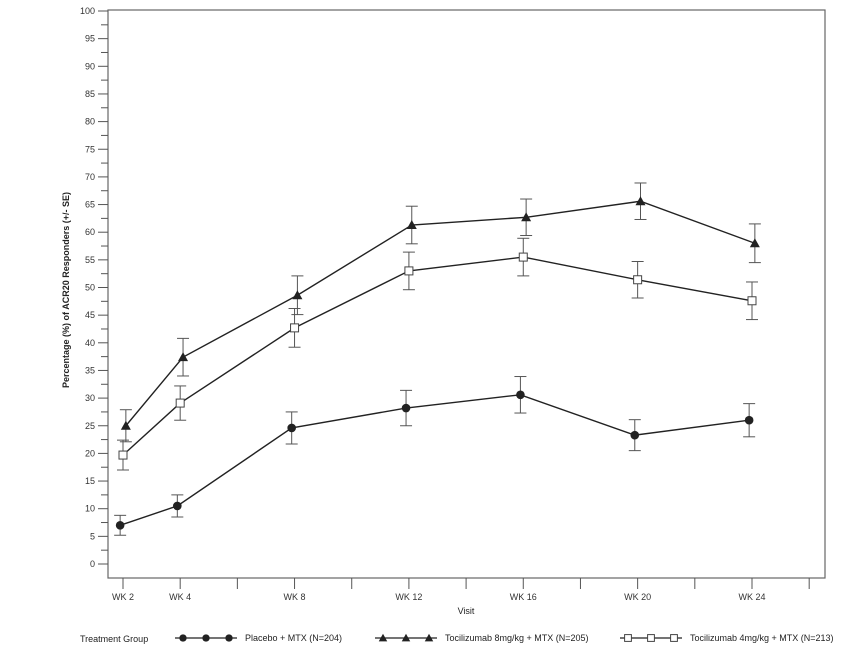 This screenshot has height=660, width=860. Describe the element at coordinates (90, 398) in the screenshot. I see `y-tick-label: 30` at that location.